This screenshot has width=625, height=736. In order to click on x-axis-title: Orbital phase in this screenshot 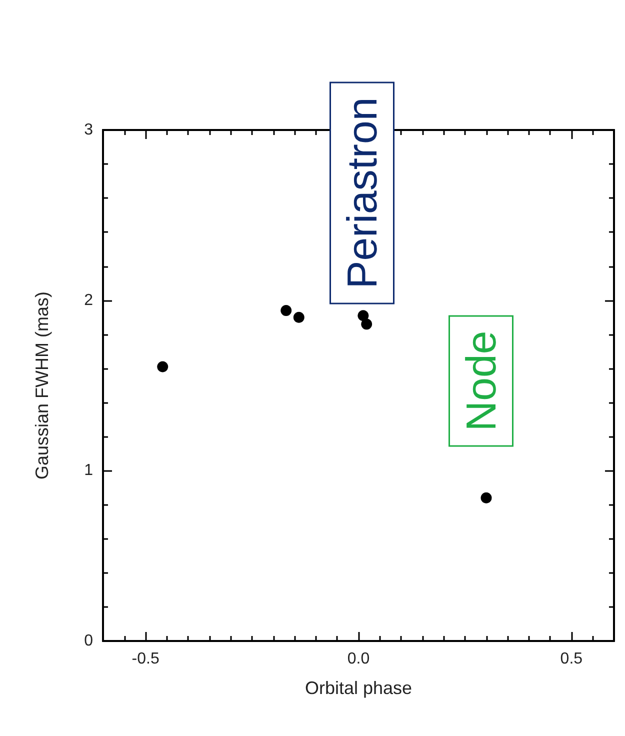, I will do `click(358, 688)`.